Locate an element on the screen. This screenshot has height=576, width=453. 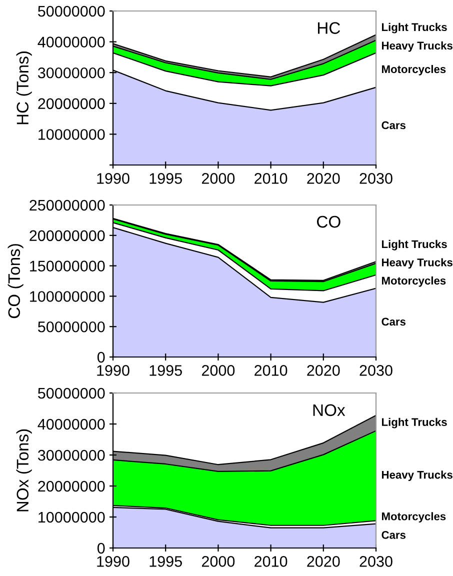
text: CO is located at coordinates (328, 222).